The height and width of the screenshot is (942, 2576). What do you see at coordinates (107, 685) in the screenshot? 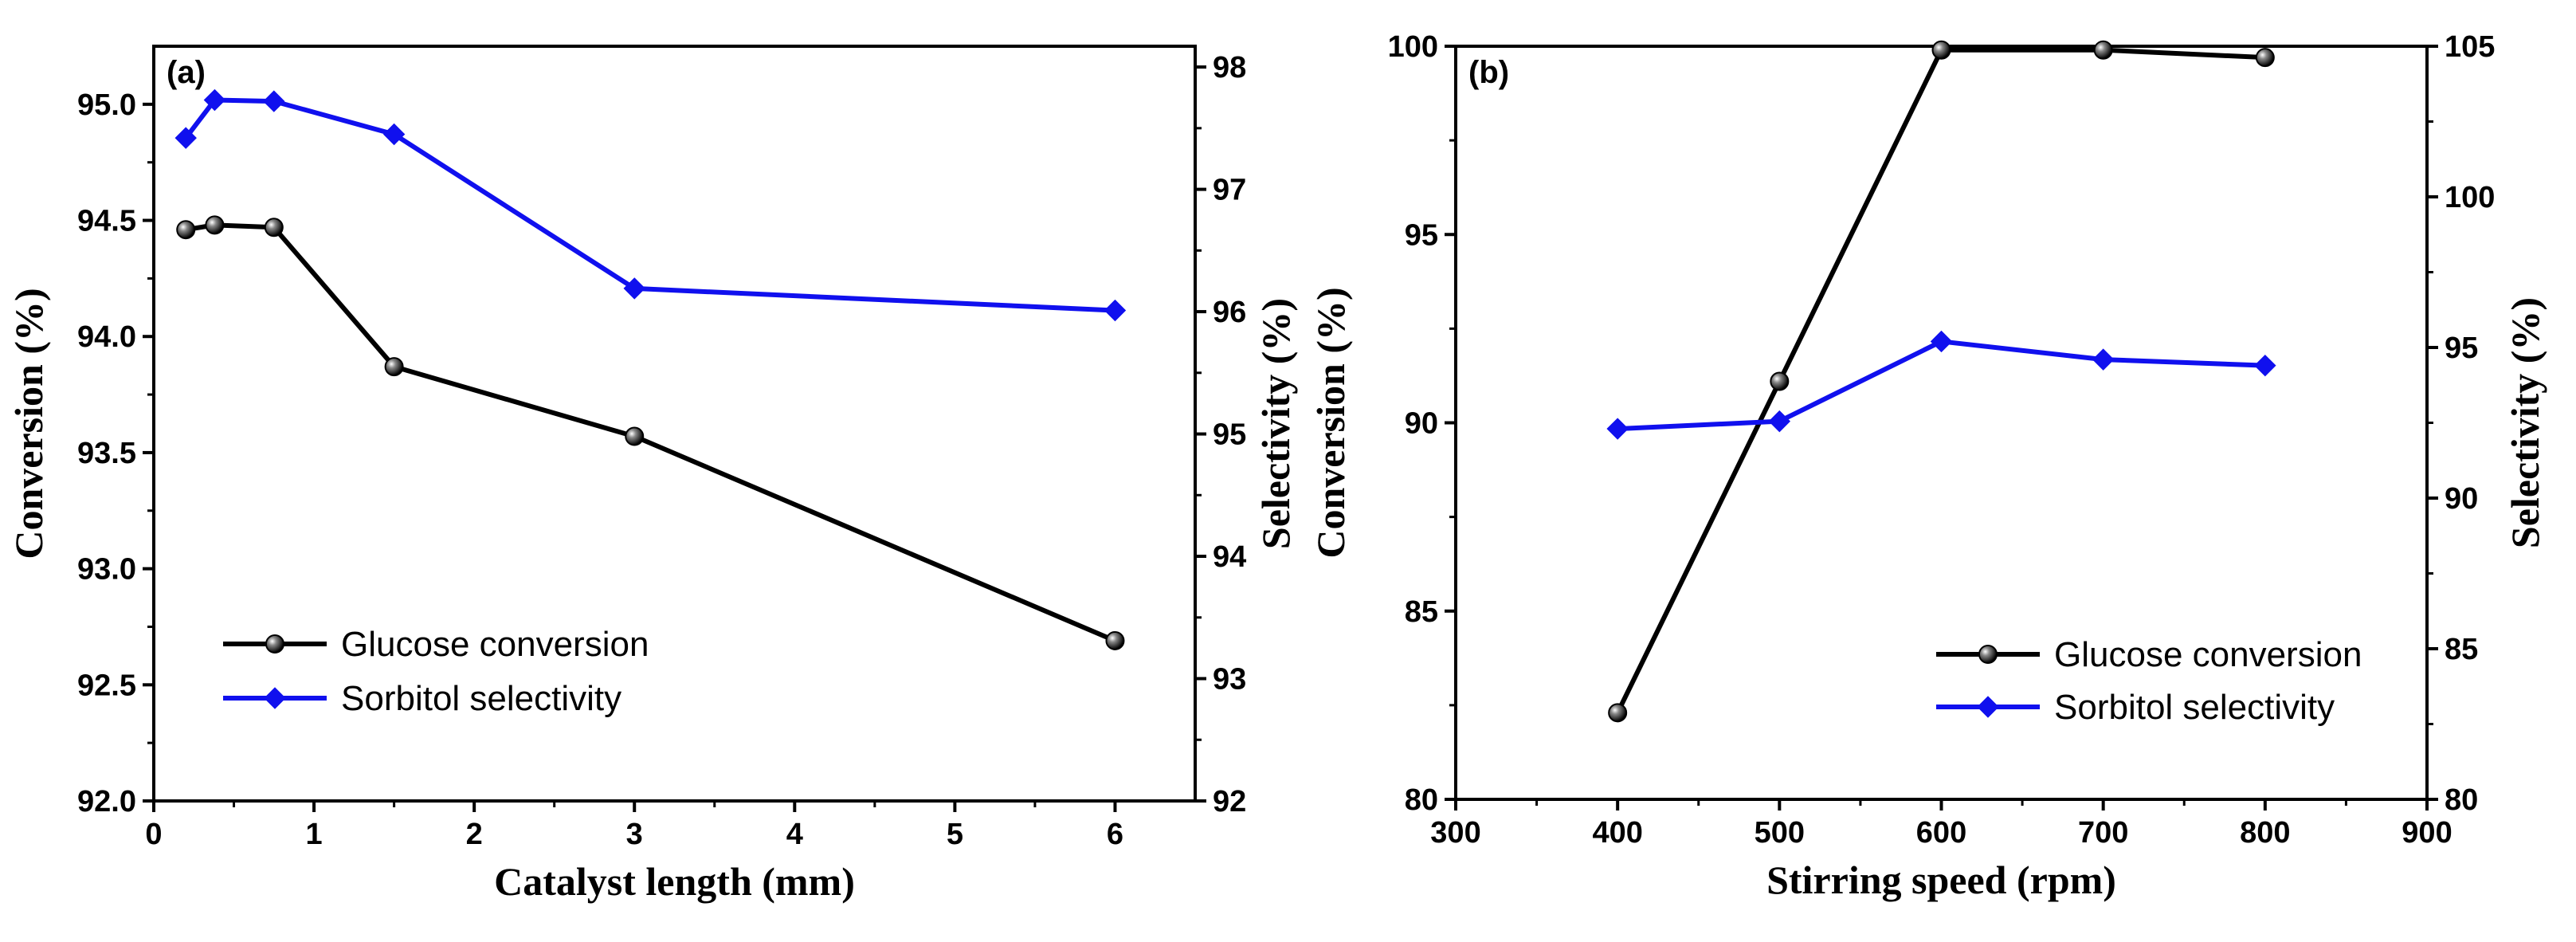
I see `y-tick-label: 92.5` at bounding box center [107, 685].